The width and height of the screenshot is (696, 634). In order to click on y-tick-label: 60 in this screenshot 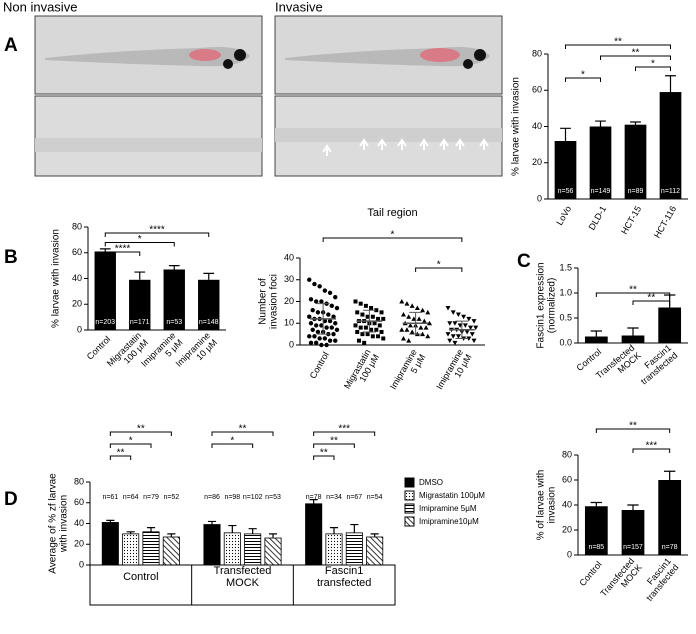, I will do `click(567, 479)`.